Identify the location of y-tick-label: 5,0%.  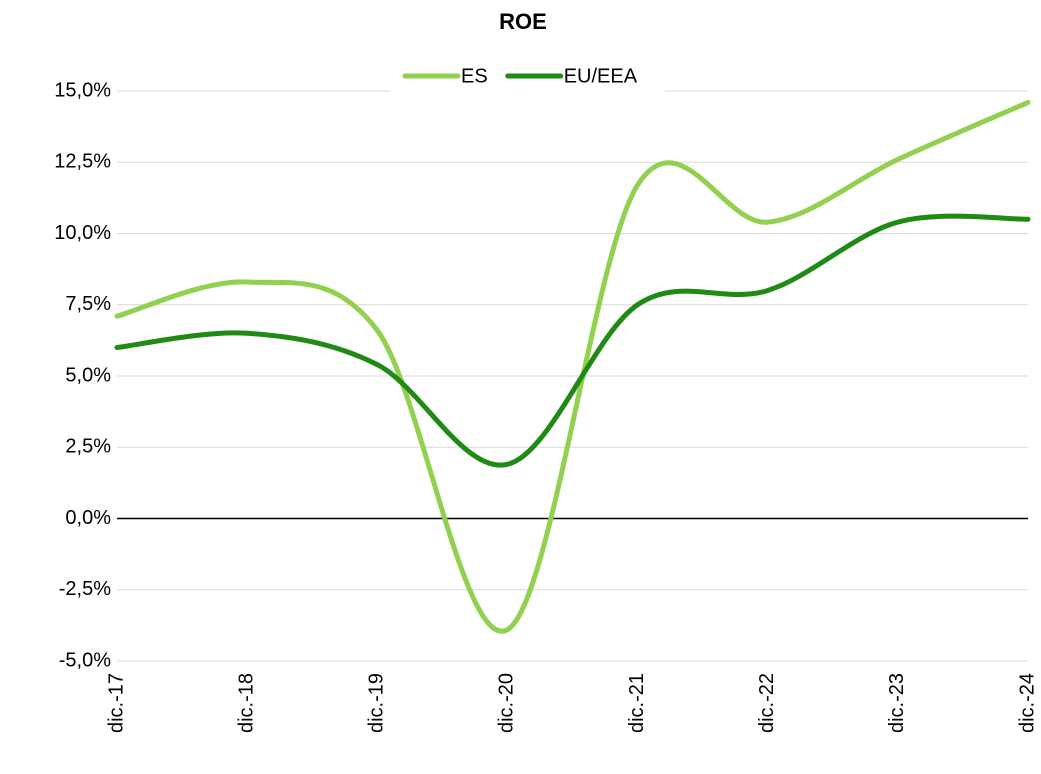
(88, 375).